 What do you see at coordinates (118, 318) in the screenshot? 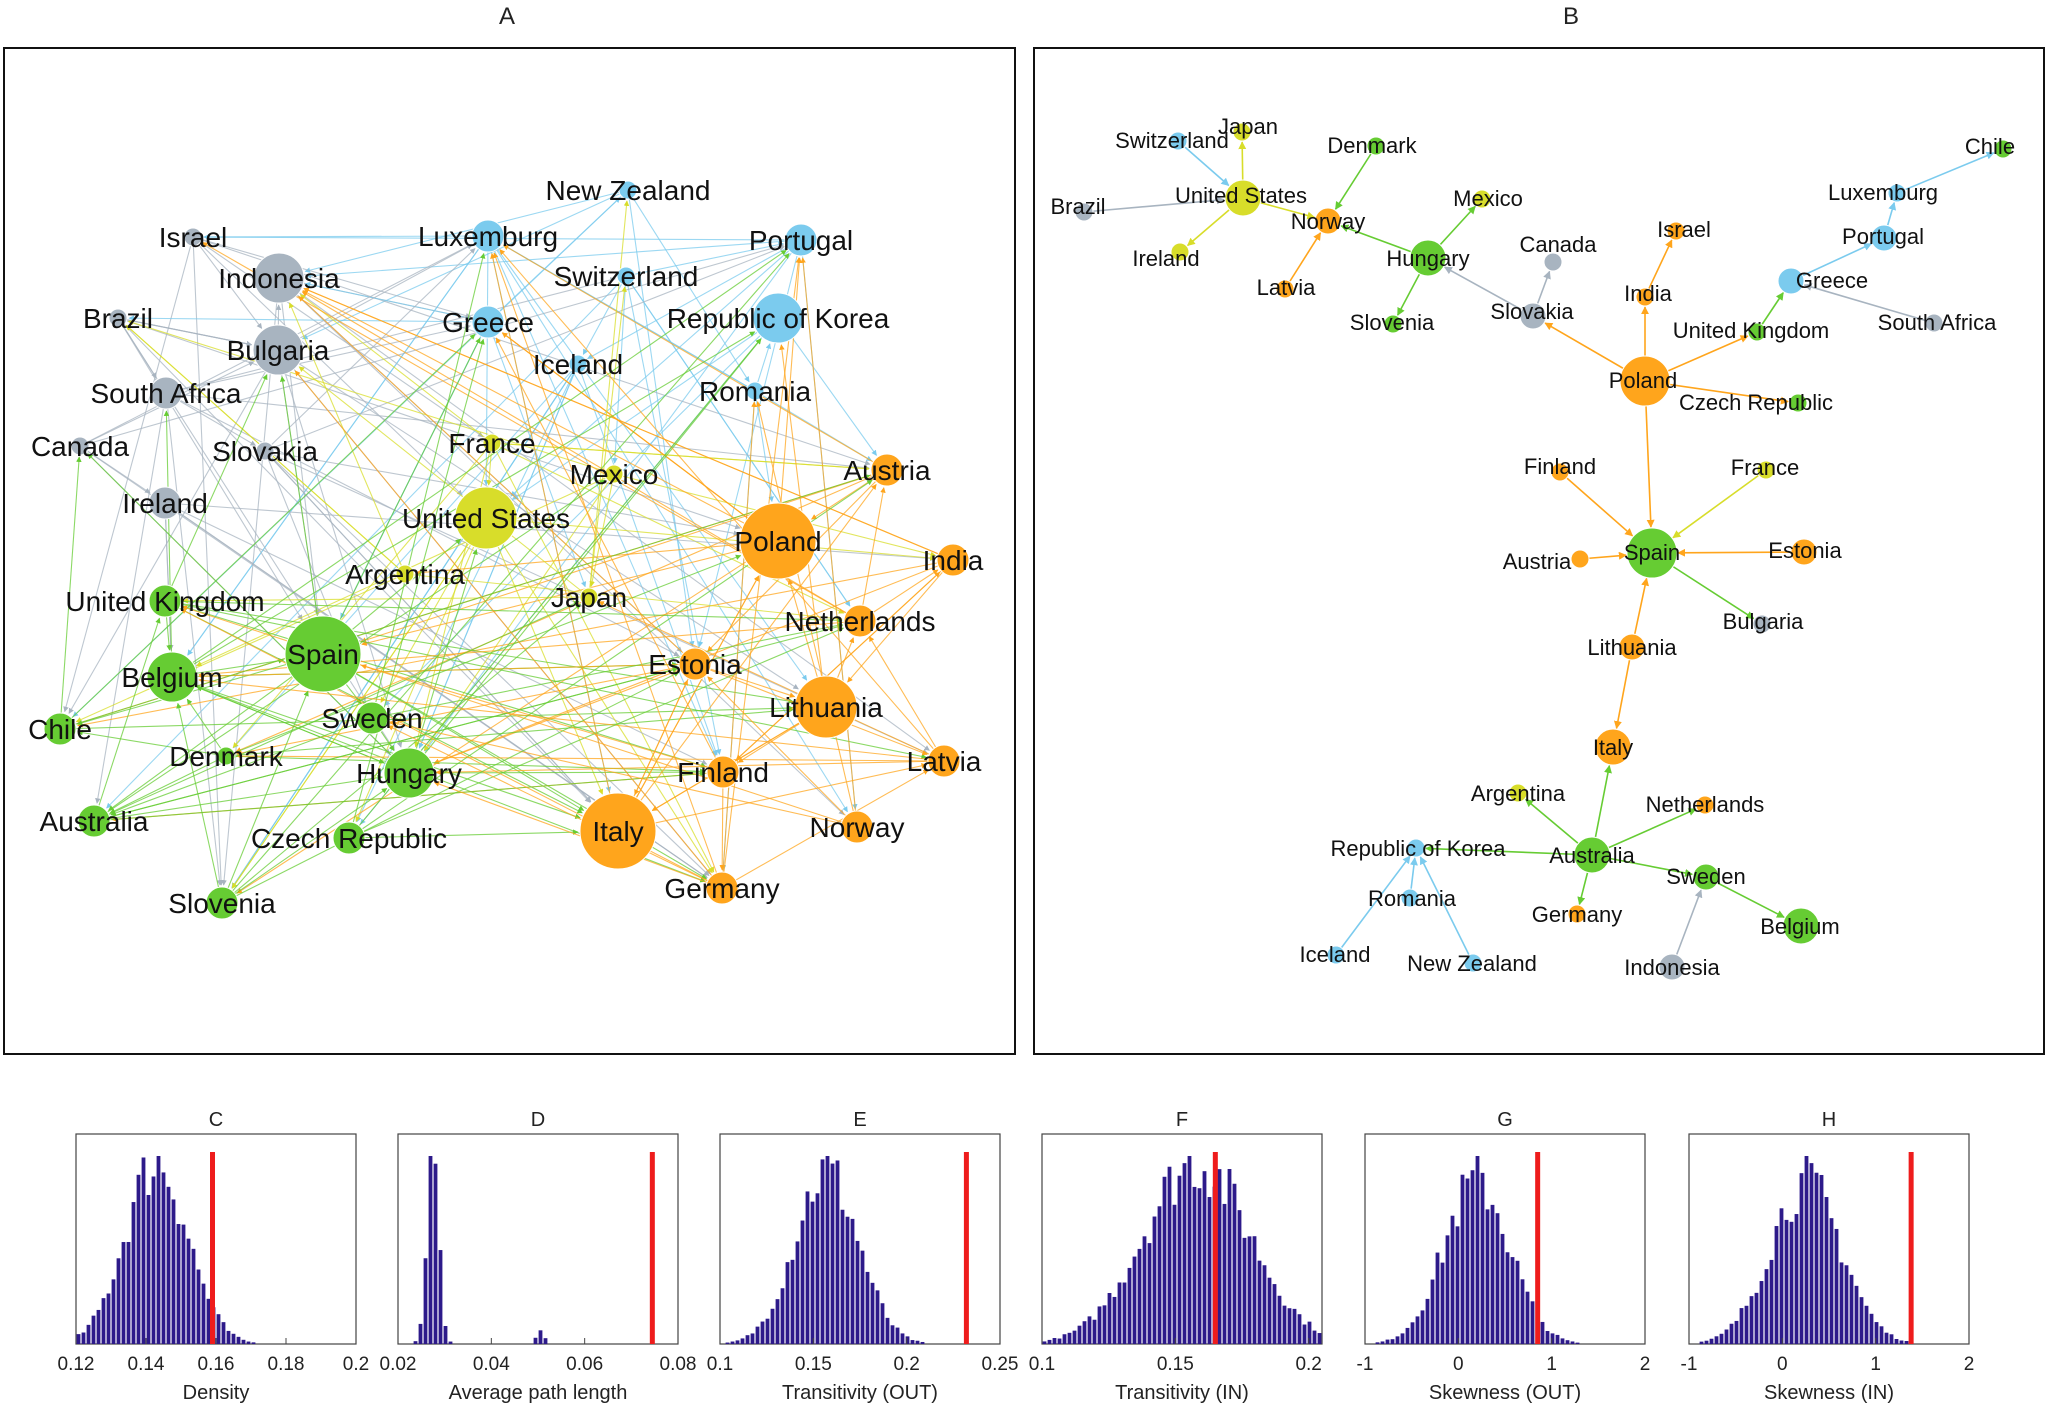
I see `node-a-brazil` at bounding box center [118, 318].